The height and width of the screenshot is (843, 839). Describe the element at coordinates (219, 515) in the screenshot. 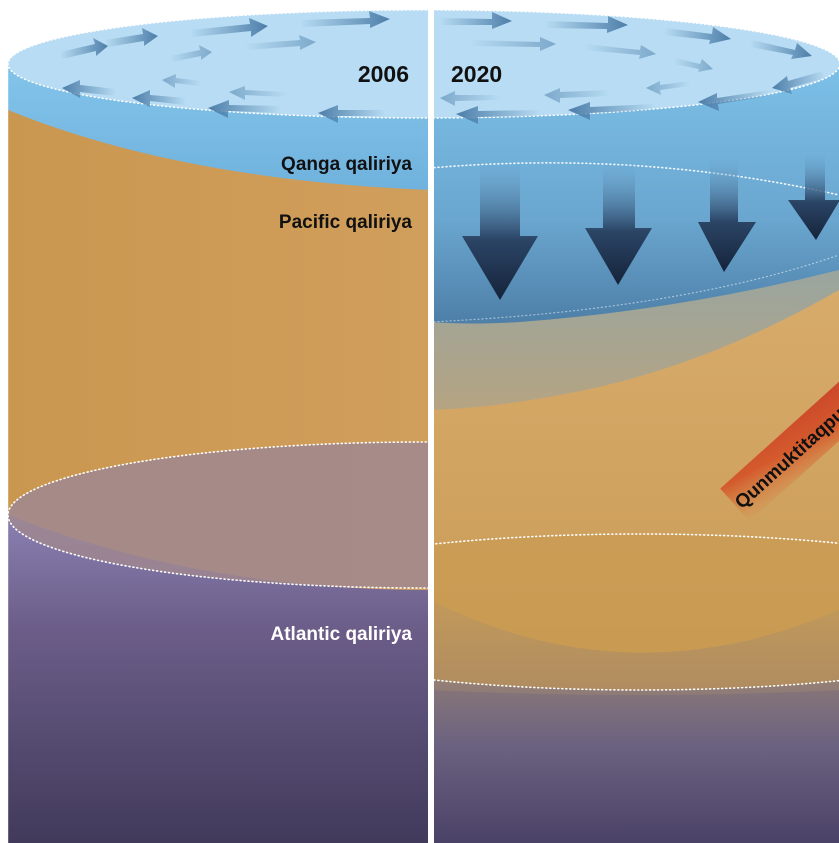

I see `atlantic-boundary-ellipse-left` at that location.